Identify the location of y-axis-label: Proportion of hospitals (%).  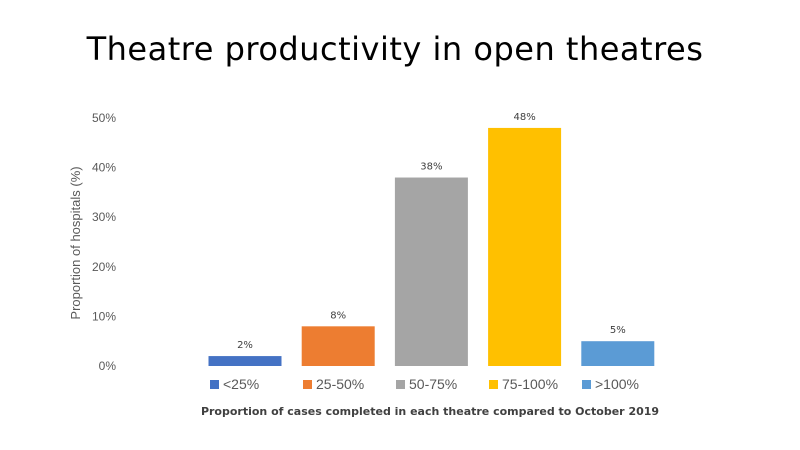
(75, 242).